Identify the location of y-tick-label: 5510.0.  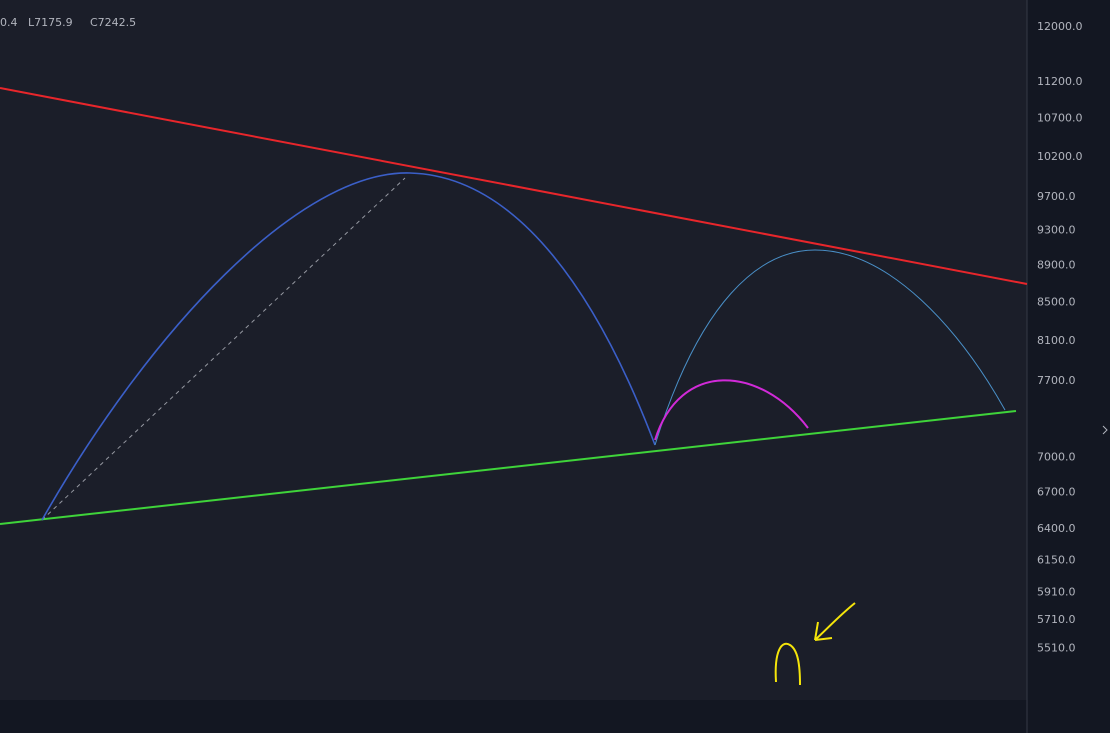
(1056, 647).